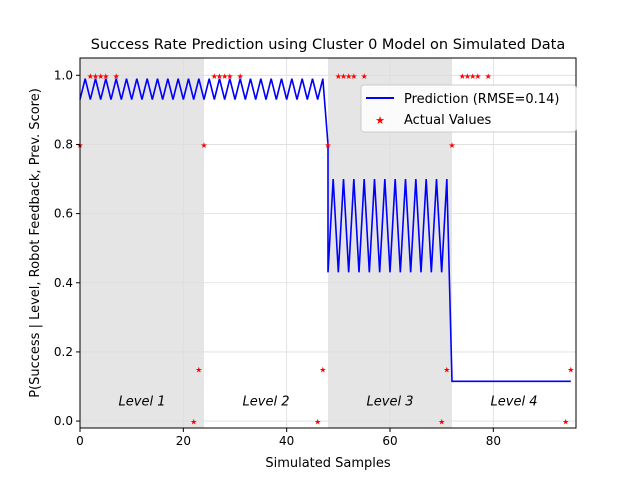 The image size is (640, 480). Describe the element at coordinates (389, 441) in the screenshot. I see `x-tick-label-3: 60` at that location.